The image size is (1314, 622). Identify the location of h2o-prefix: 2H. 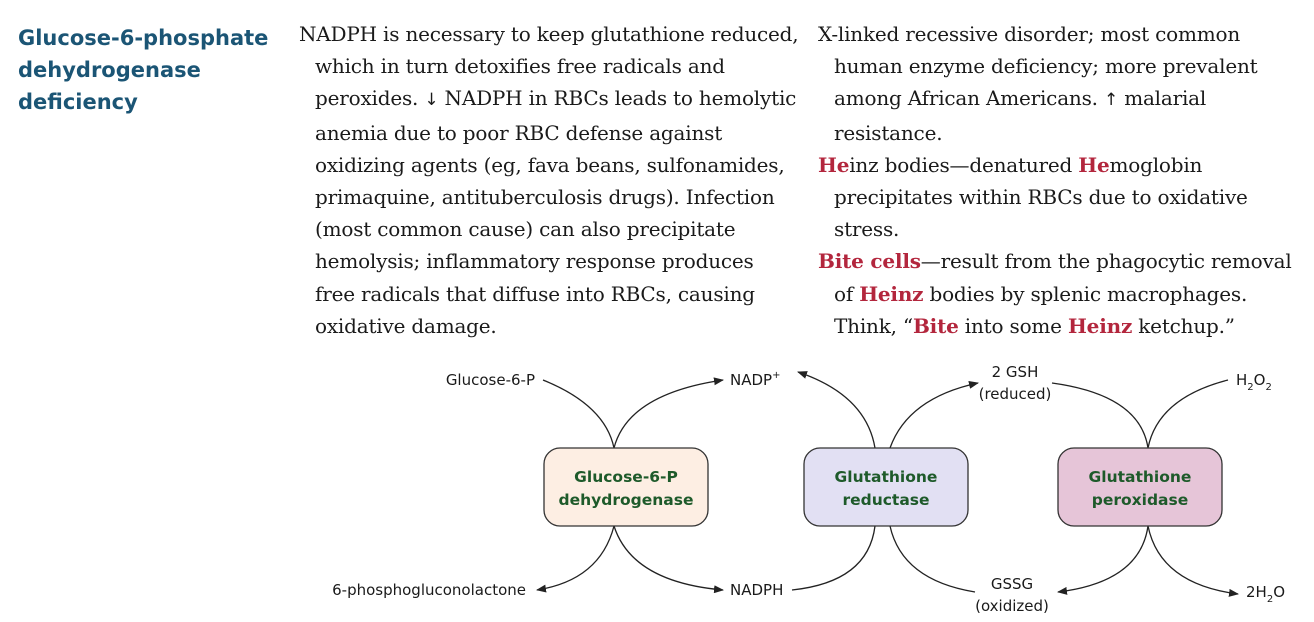
(1256, 592).